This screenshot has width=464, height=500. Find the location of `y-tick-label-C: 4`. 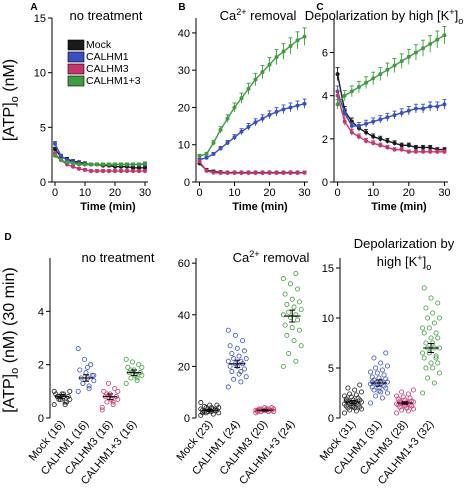

y-tick-label-C: 4 is located at coordinates (325, 97).